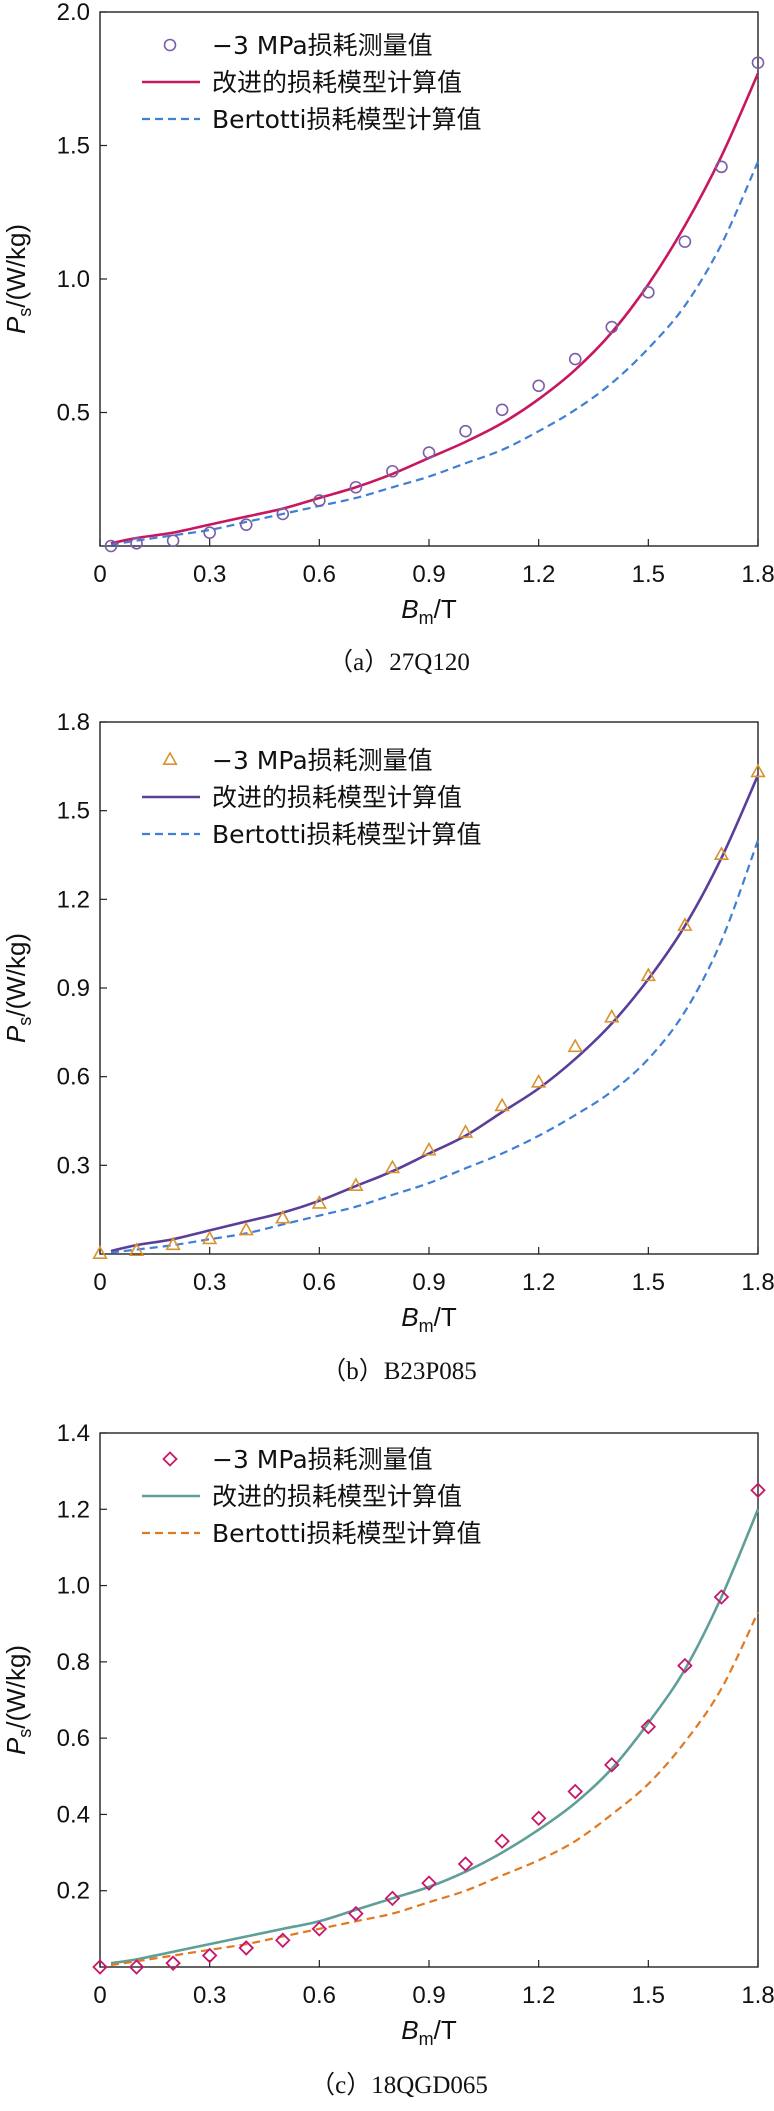 The height and width of the screenshot is (2111, 774). Describe the element at coordinates (399, 2085) in the screenshot. I see `panel-caption: （c）18QGD065` at that location.